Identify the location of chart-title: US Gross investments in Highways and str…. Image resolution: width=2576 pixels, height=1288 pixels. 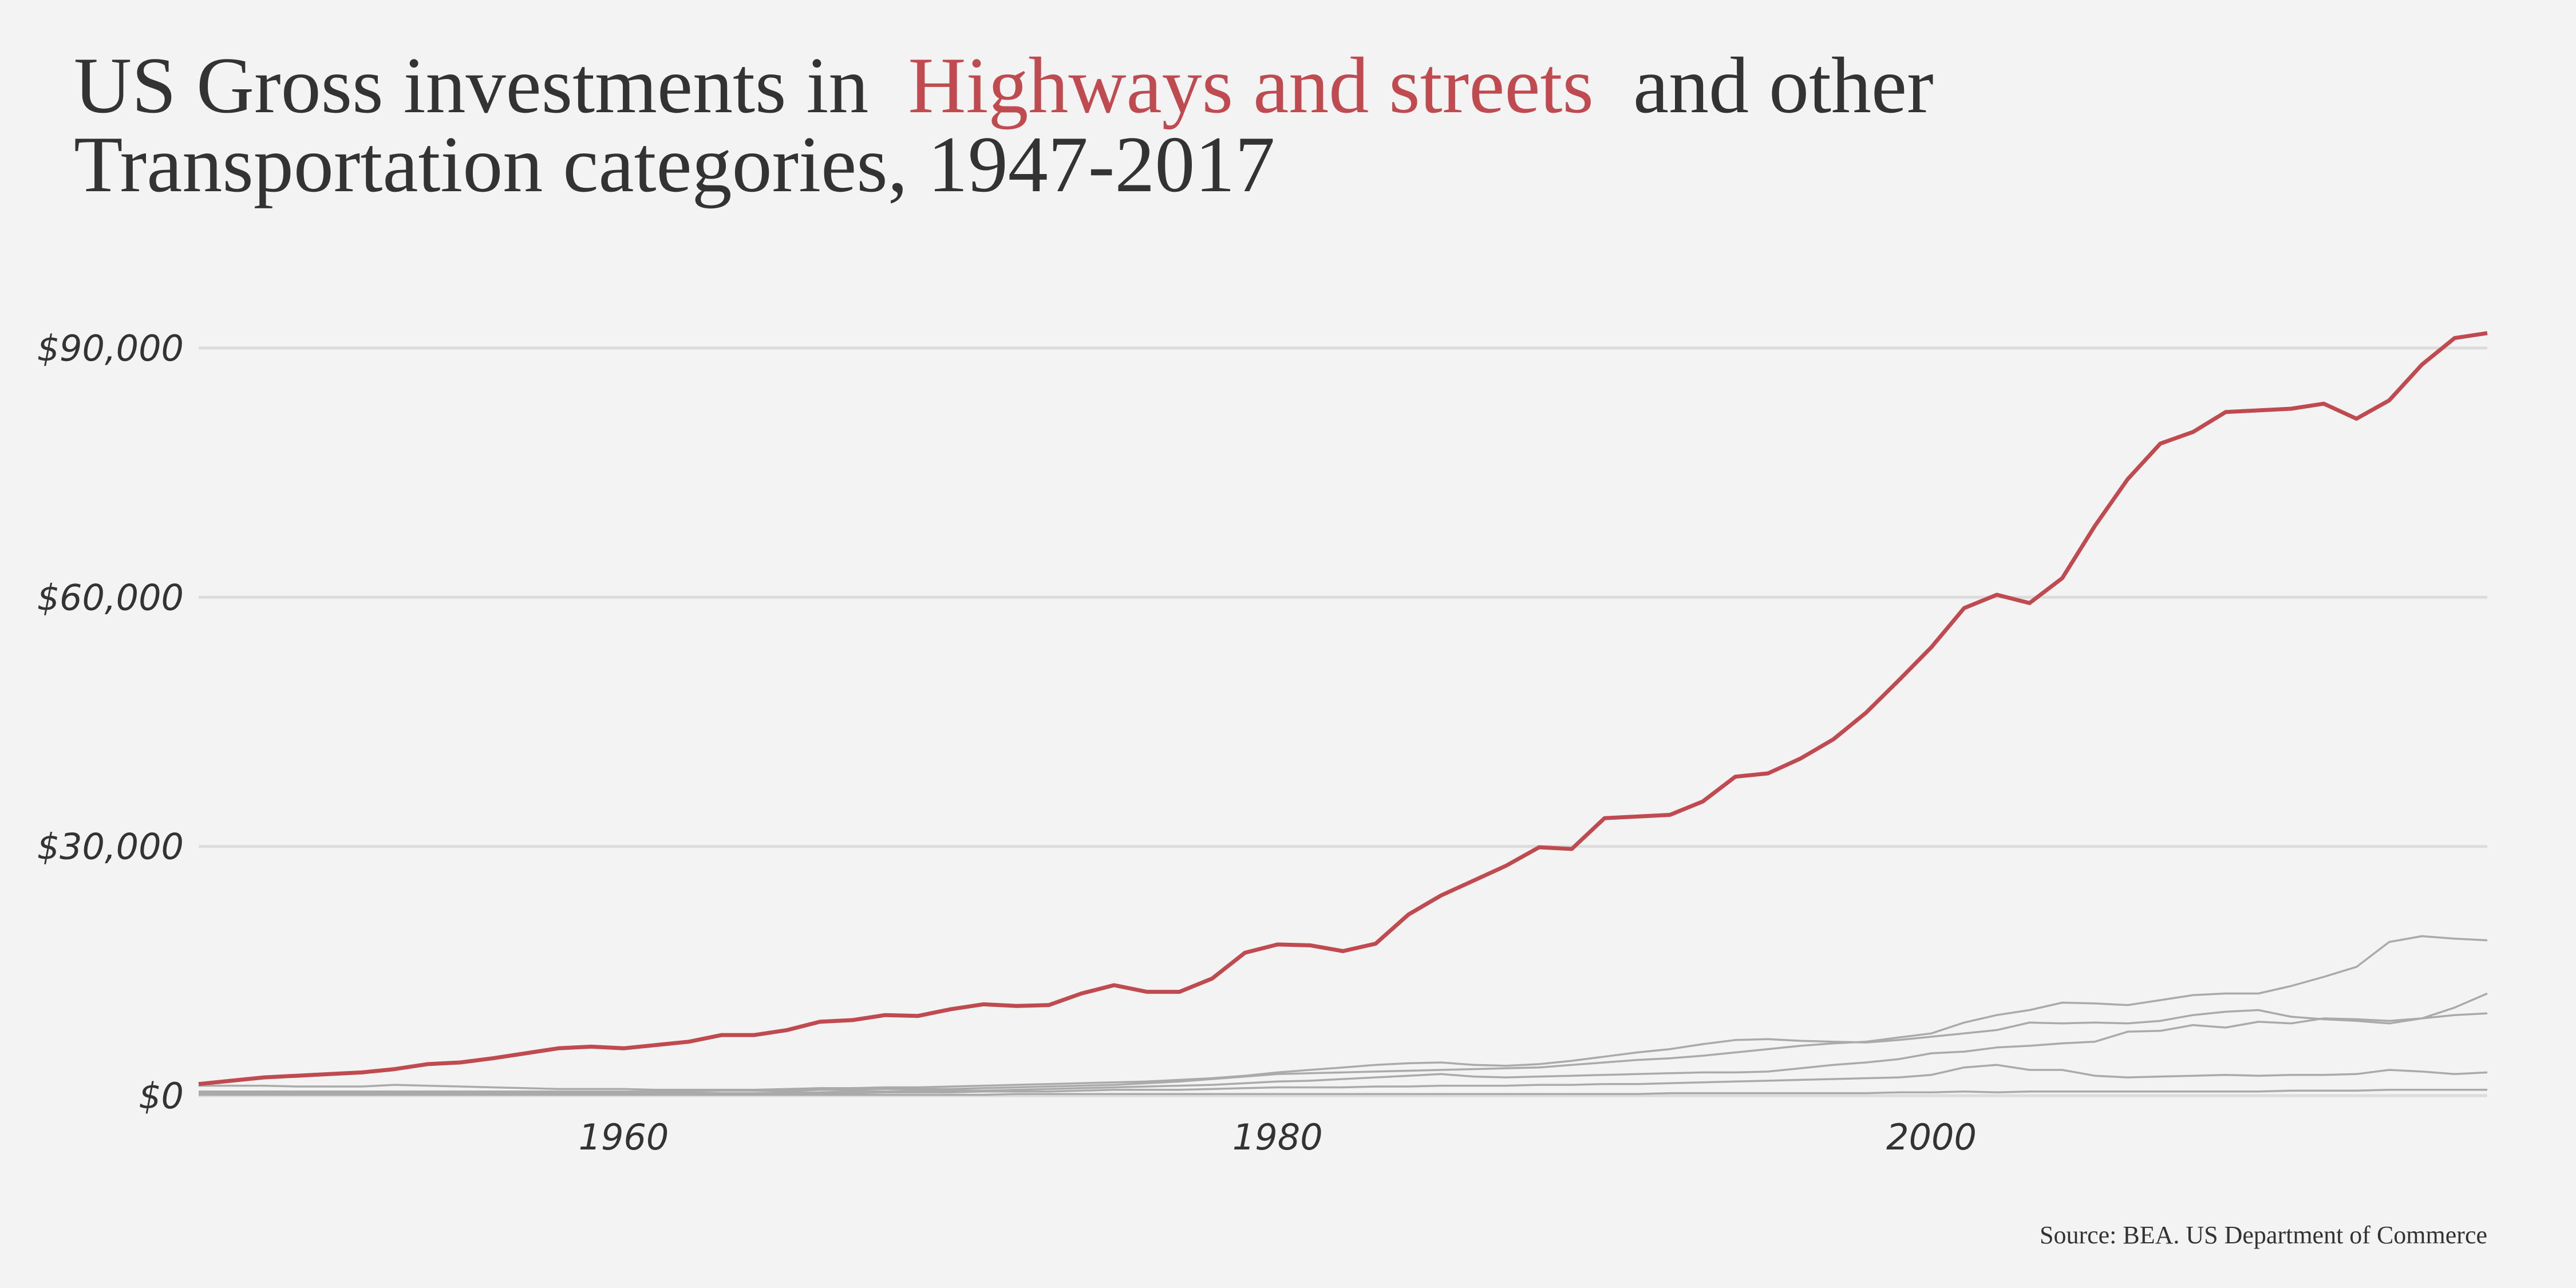
(1004, 85).